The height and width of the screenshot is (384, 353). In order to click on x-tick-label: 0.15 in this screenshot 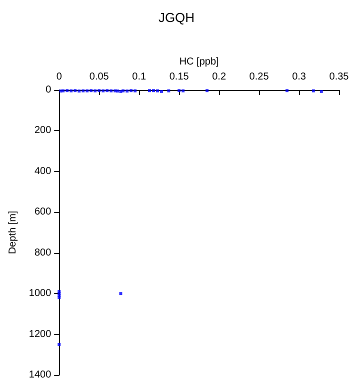, I will do `click(179, 77)`.